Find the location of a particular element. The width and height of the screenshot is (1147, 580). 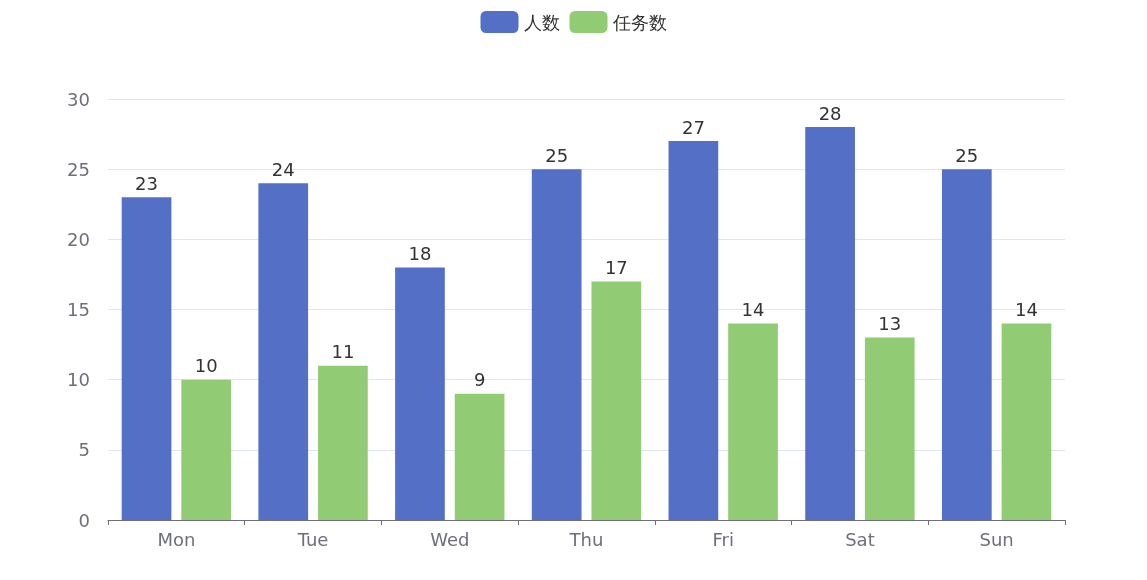

data-label: 18 is located at coordinates (420, 253).